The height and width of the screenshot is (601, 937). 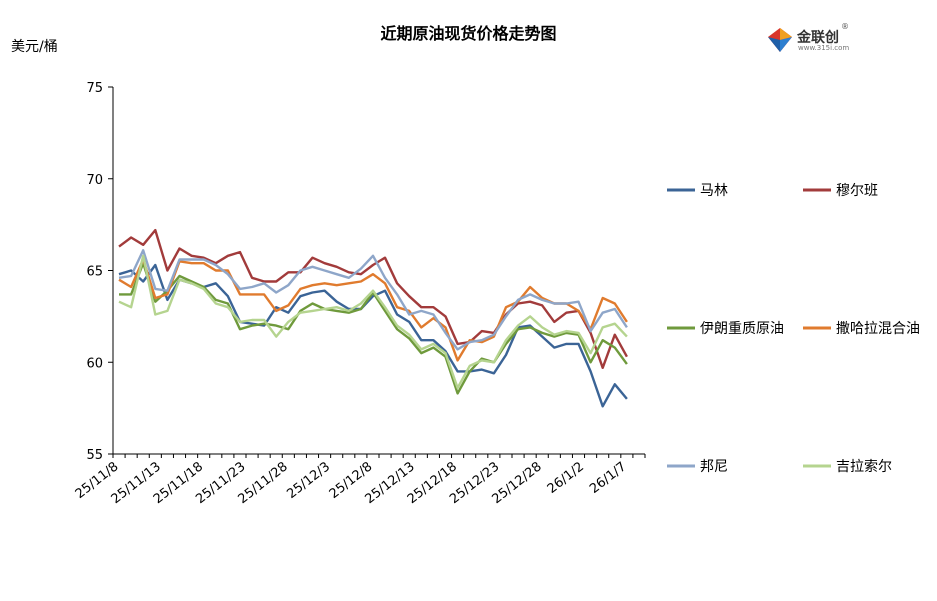 What do you see at coordinates (824, 48) in the screenshot?
I see `logo-subtext: www.315i.com` at bounding box center [824, 48].